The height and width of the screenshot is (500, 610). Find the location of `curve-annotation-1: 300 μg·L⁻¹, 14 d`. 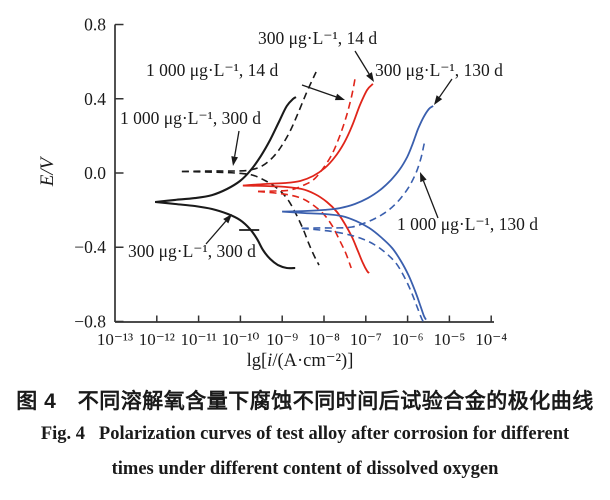

curve-annotation-1: 300 μg·L⁻¹, 14 d is located at coordinates (318, 38).